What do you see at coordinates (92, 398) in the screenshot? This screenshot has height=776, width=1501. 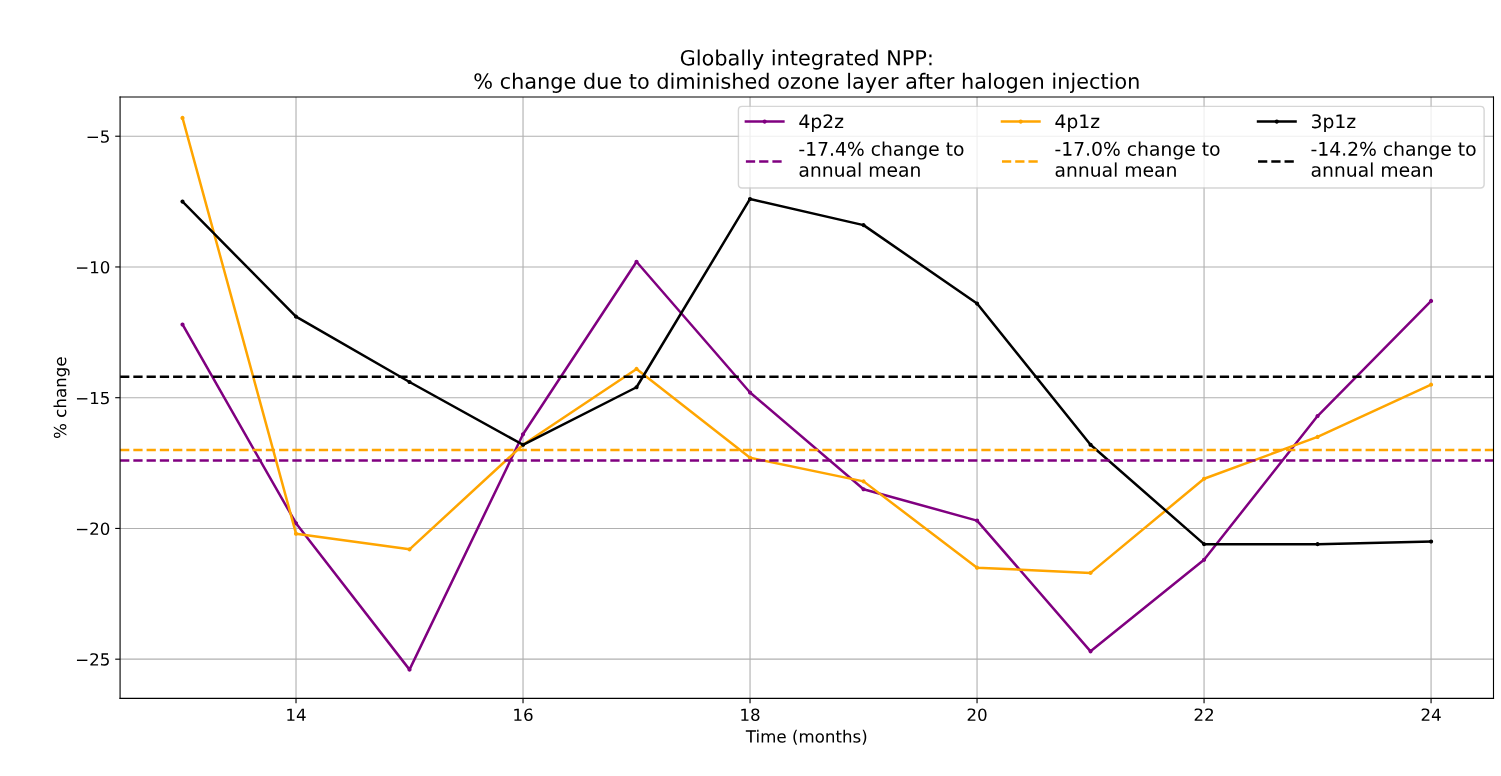 I see `y-tick-label: −15` at bounding box center [92, 398].